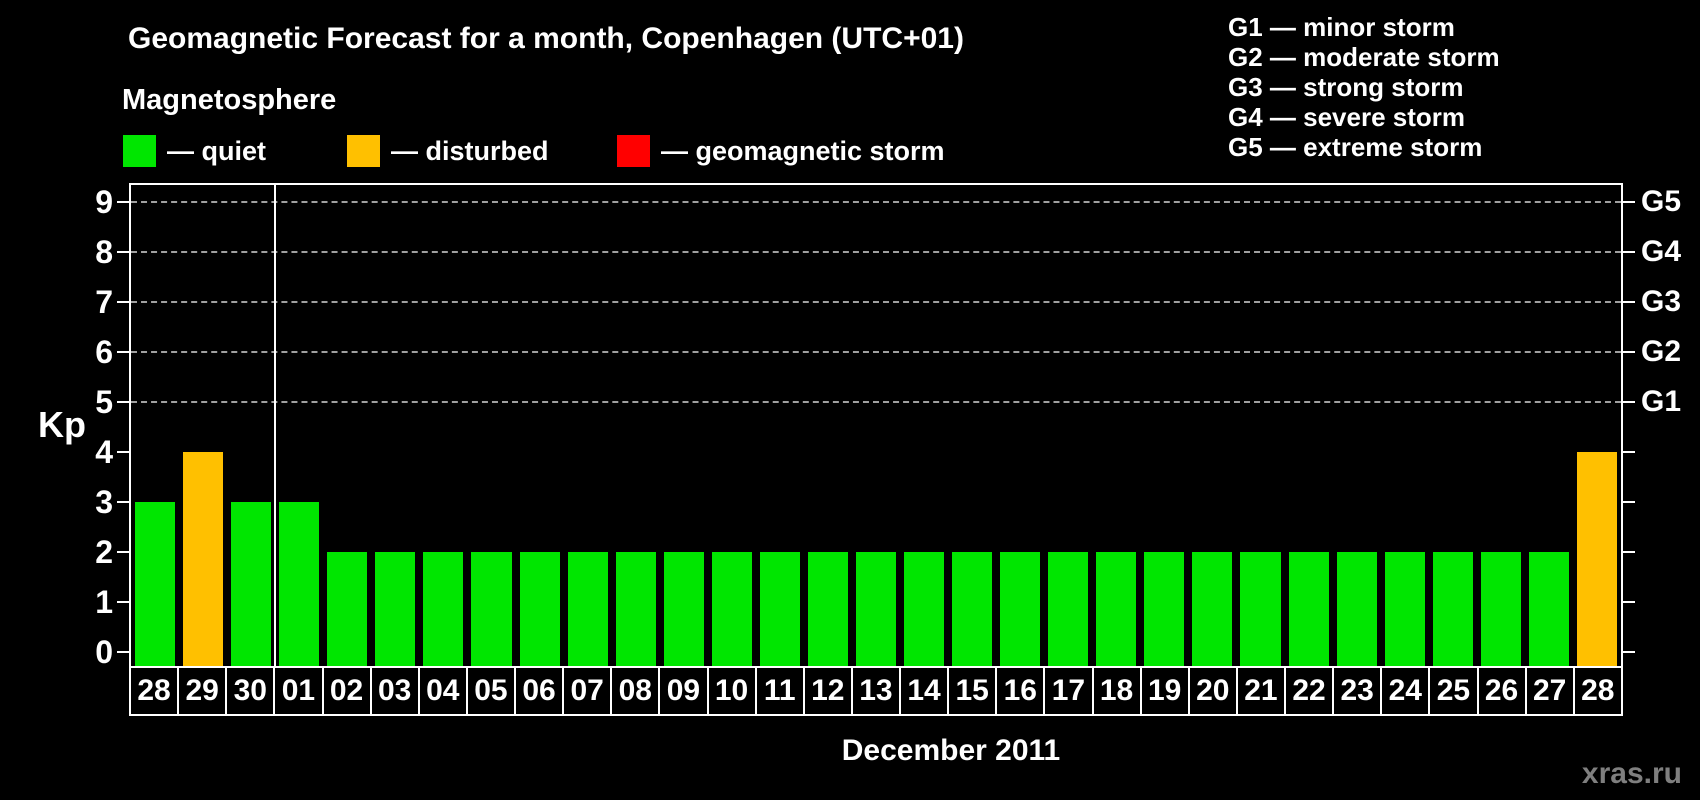 Image resolution: width=1700 pixels, height=800 pixels. Describe the element at coordinates (216, 151) in the screenshot. I see `legend-label-quiet: — quiet` at that location.